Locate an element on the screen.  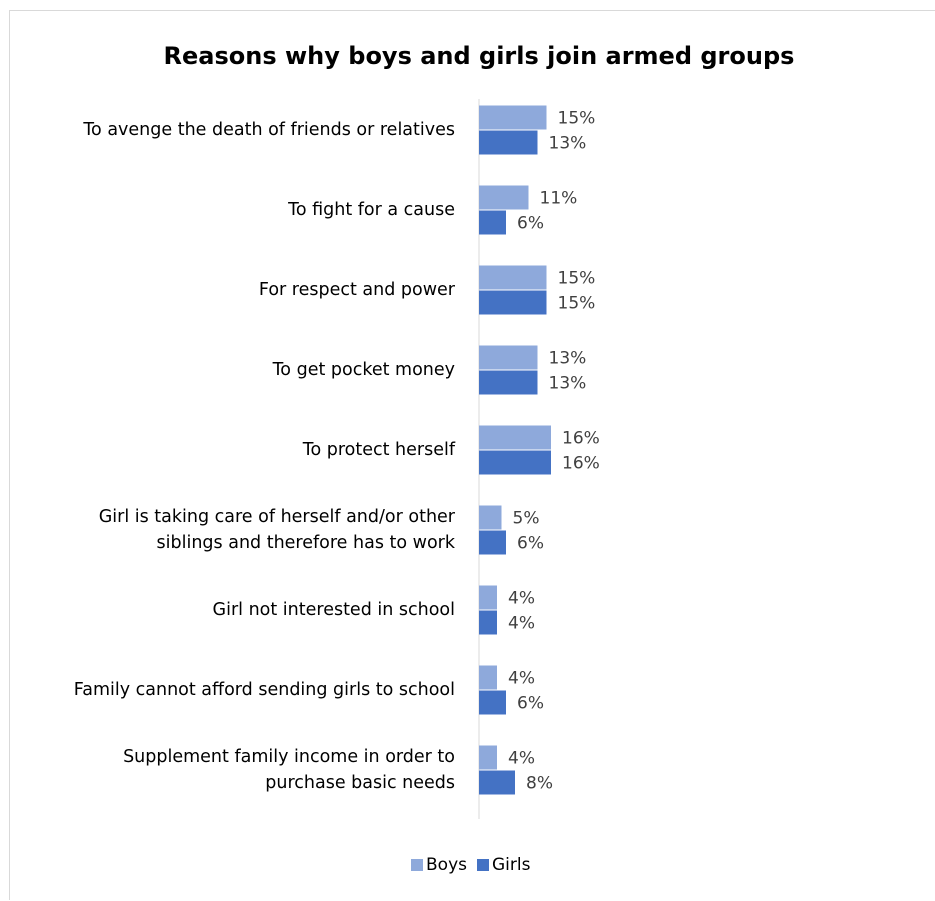
data-label-girls-girl-not-interested-in-school: 4% is located at coordinates (521, 624).